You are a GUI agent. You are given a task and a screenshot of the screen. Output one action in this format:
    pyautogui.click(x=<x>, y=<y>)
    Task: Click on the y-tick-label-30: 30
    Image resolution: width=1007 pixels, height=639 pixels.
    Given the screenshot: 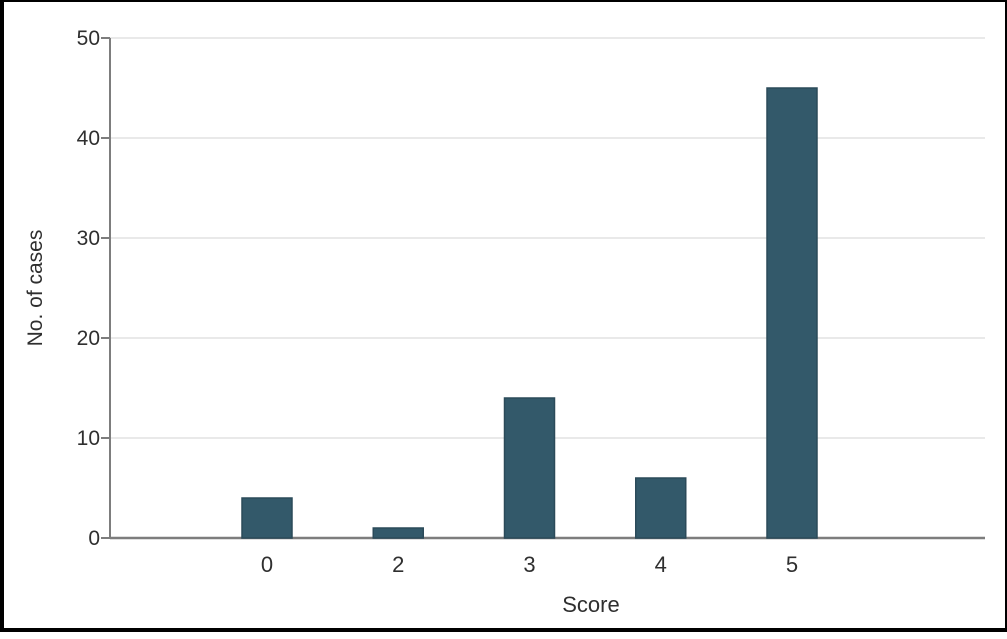 What is the action you would take?
    pyautogui.click(x=88, y=238)
    